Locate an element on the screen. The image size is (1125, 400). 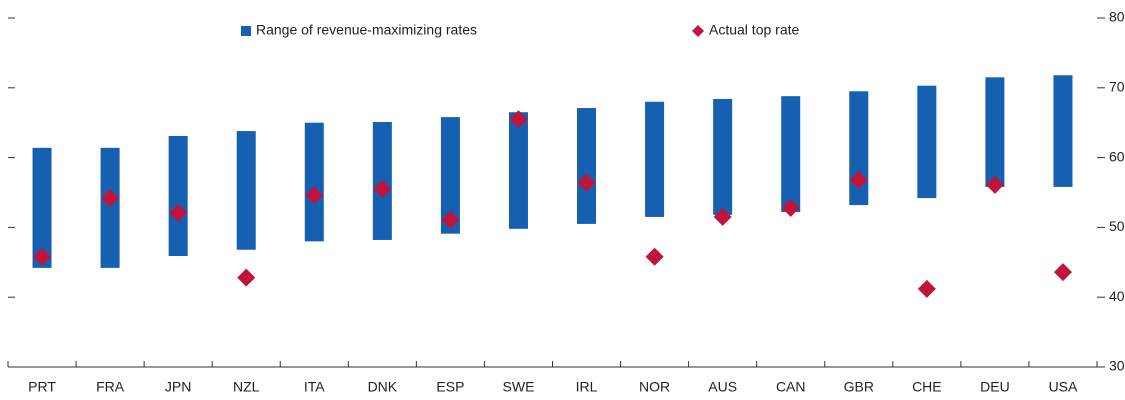
y-tick-label: 60 is located at coordinates (1117, 156).